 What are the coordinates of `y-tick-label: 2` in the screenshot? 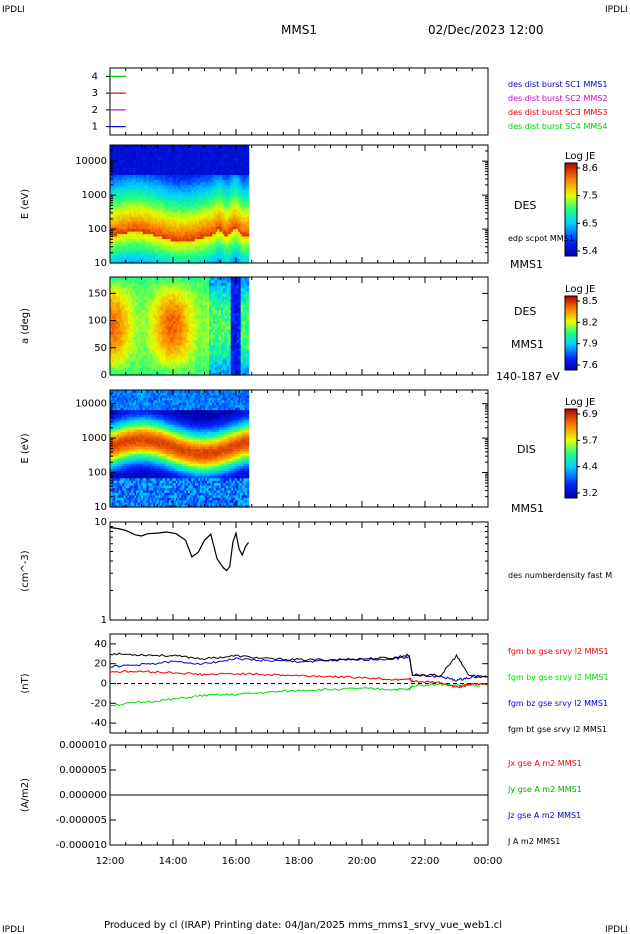 It's located at (95, 110).